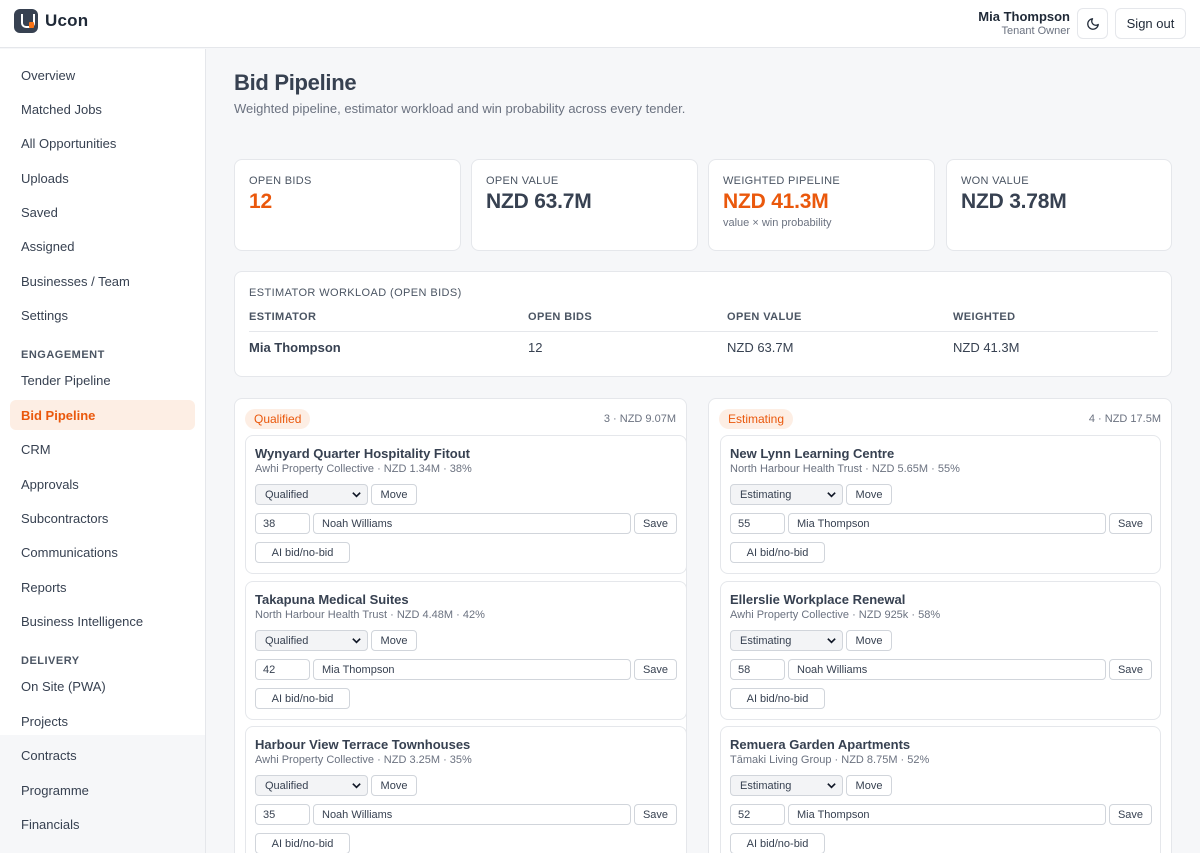 This screenshot has width=1200, height=853. Describe the element at coordinates (61, 109) in the screenshot. I see `sidebar-item-matched-jobs: Matched Jobs` at that location.